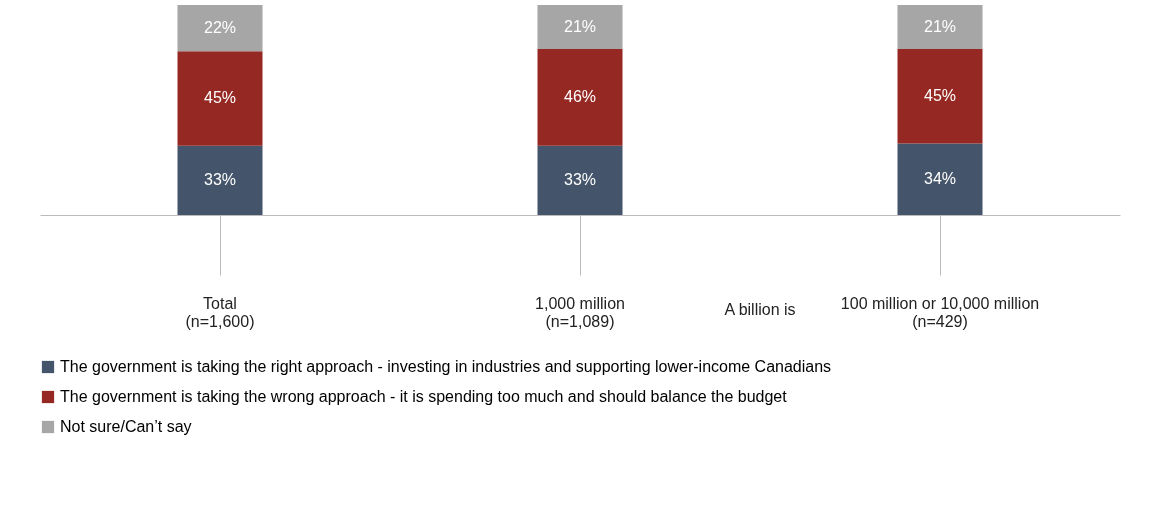 Image resolution: width=1167 pixels, height=506 pixels. What do you see at coordinates (760, 309) in the screenshot?
I see `text: A billion is` at bounding box center [760, 309].